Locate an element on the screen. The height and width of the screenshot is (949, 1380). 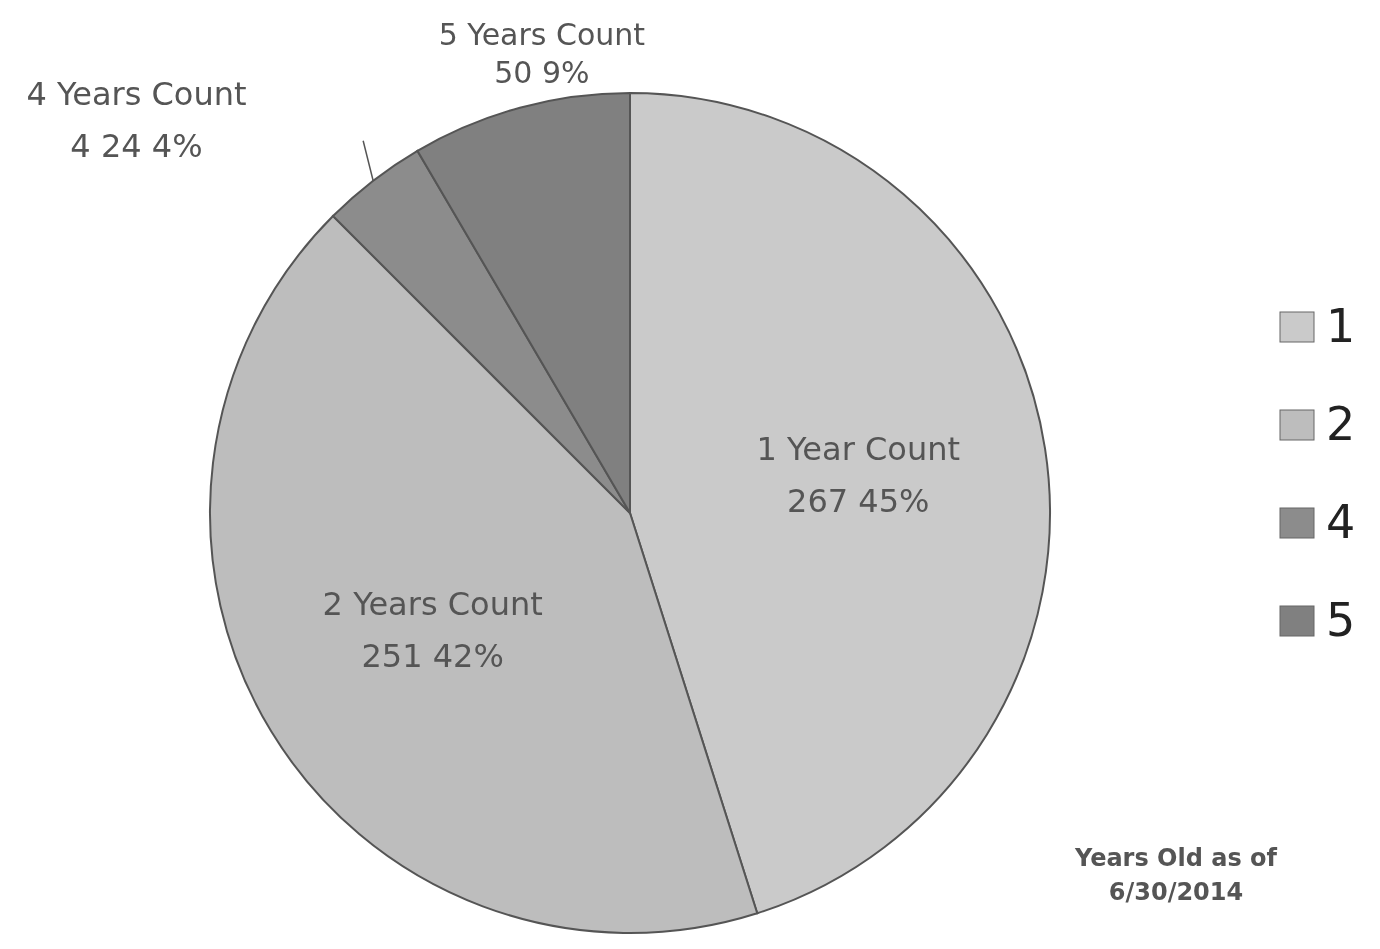
legend-label: 2 is located at coordinates (1341, 424).